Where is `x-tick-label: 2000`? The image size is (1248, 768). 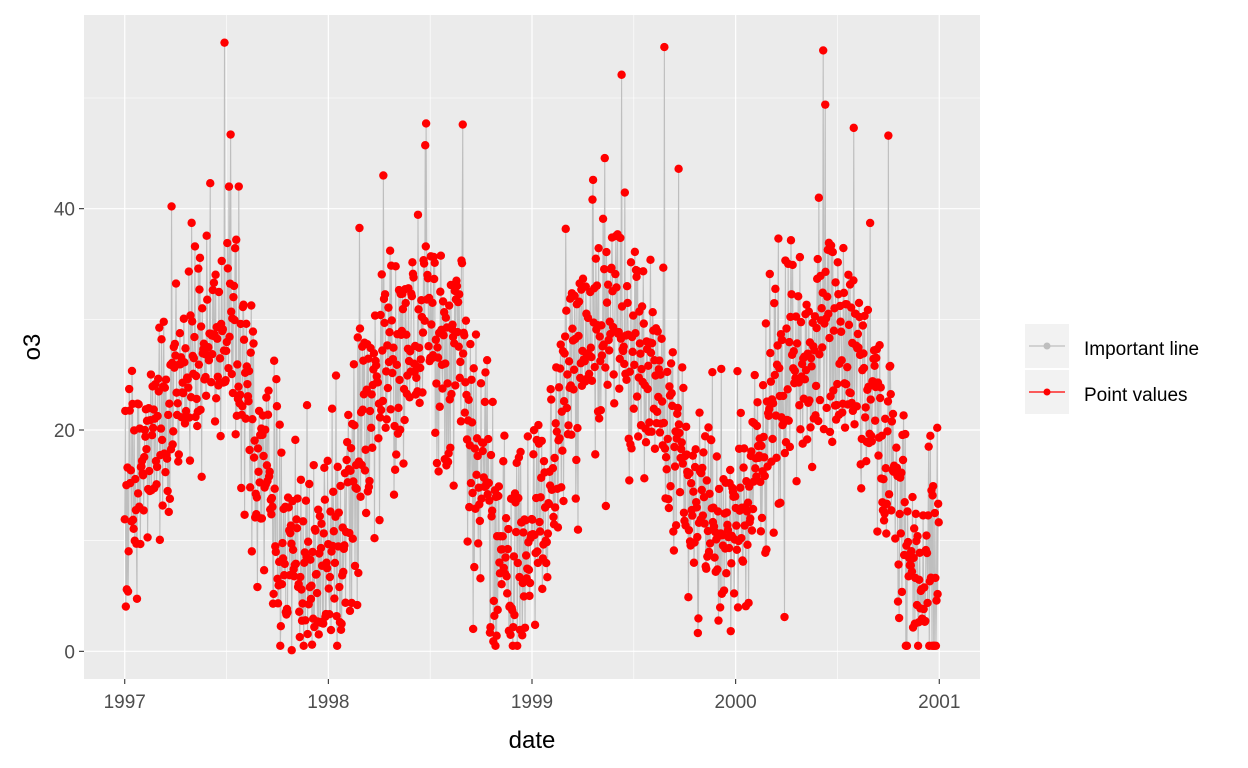 x-tick-label: 2000 is located at coordinates (735, 702).